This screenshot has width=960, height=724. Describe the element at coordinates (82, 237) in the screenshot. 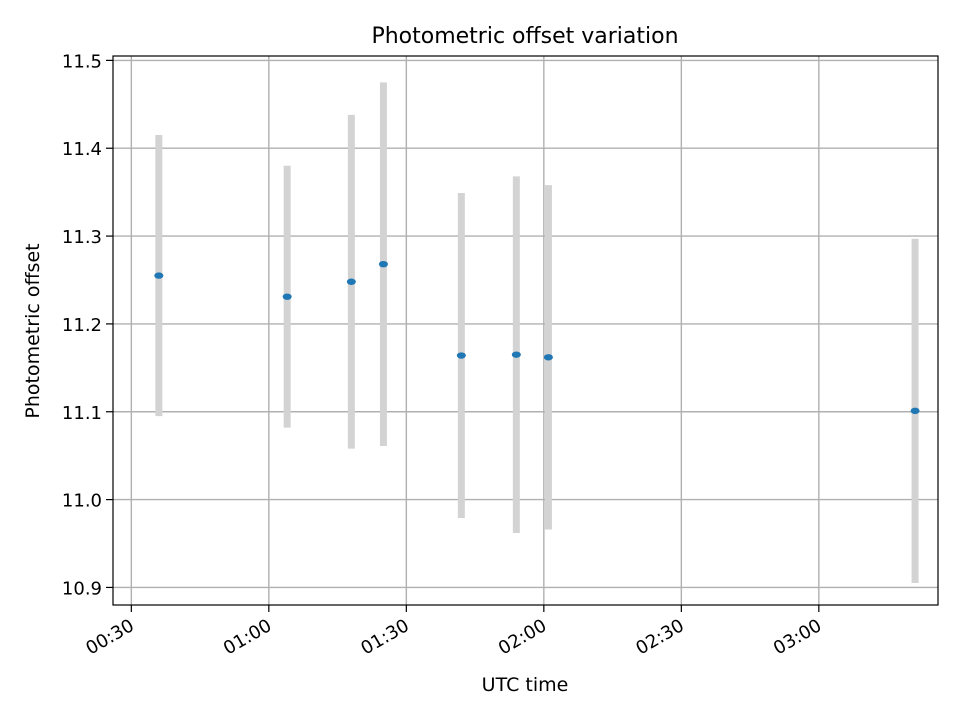

I see `y-tick-label: 11.3` at that location.